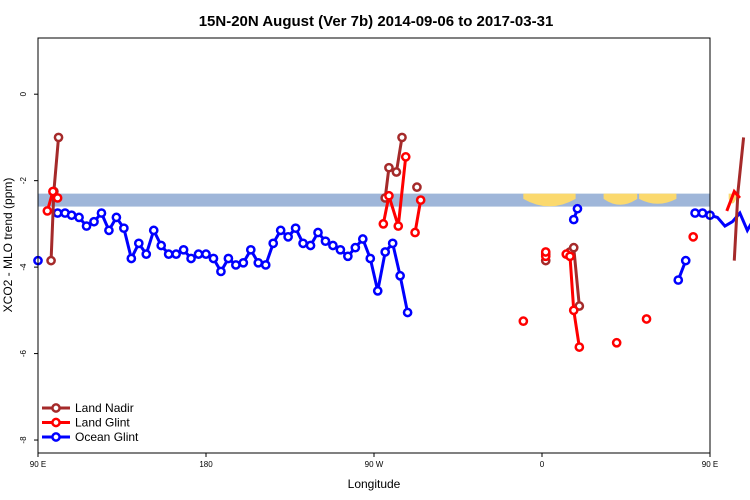 This screenshot has height=500, width=750. I want to click on plot-background, so click(387, 200).